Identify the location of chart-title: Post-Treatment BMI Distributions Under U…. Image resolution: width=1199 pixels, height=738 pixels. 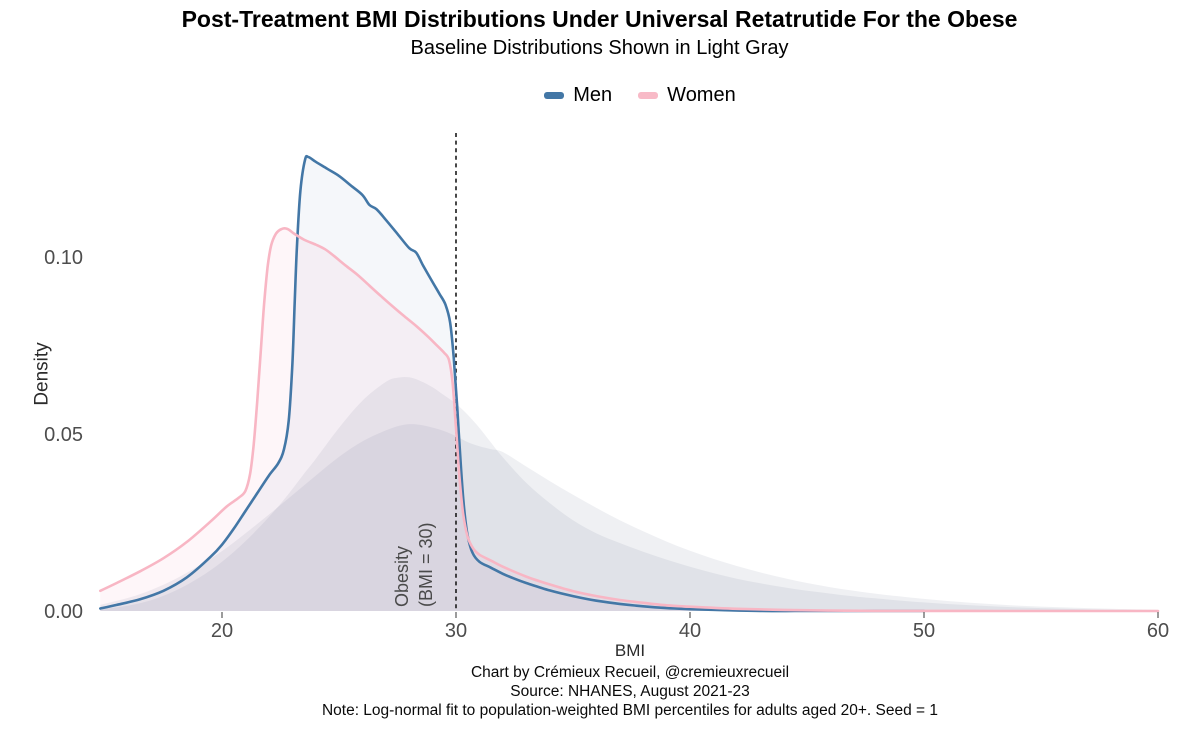
(599, 19).